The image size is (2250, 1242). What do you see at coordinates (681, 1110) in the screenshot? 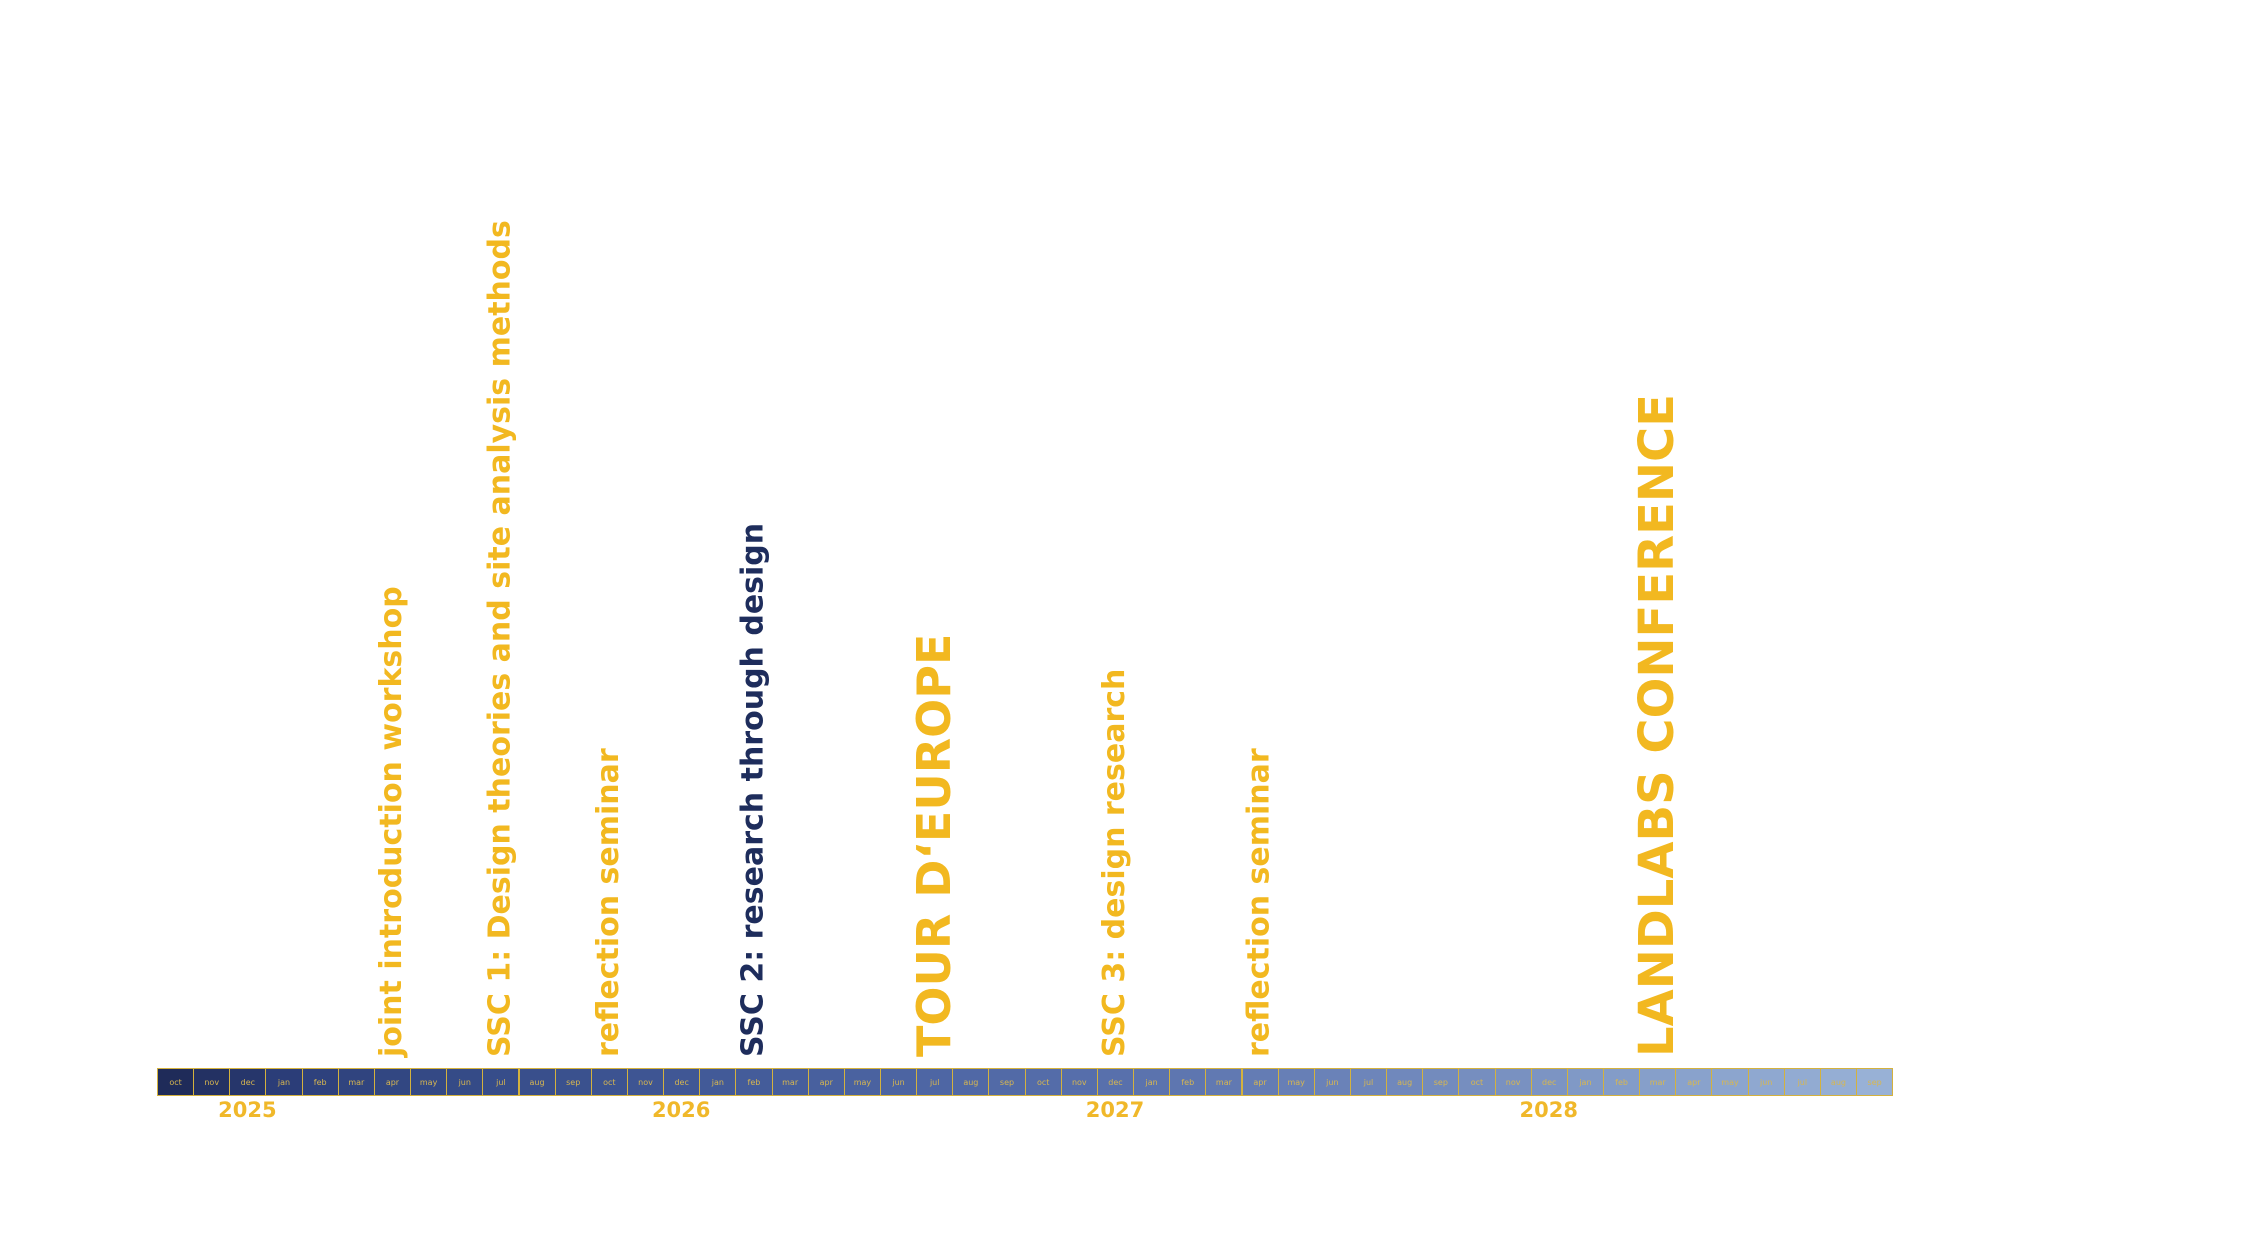
I see `year-label: 2026` at bounding box center [681, 1110].